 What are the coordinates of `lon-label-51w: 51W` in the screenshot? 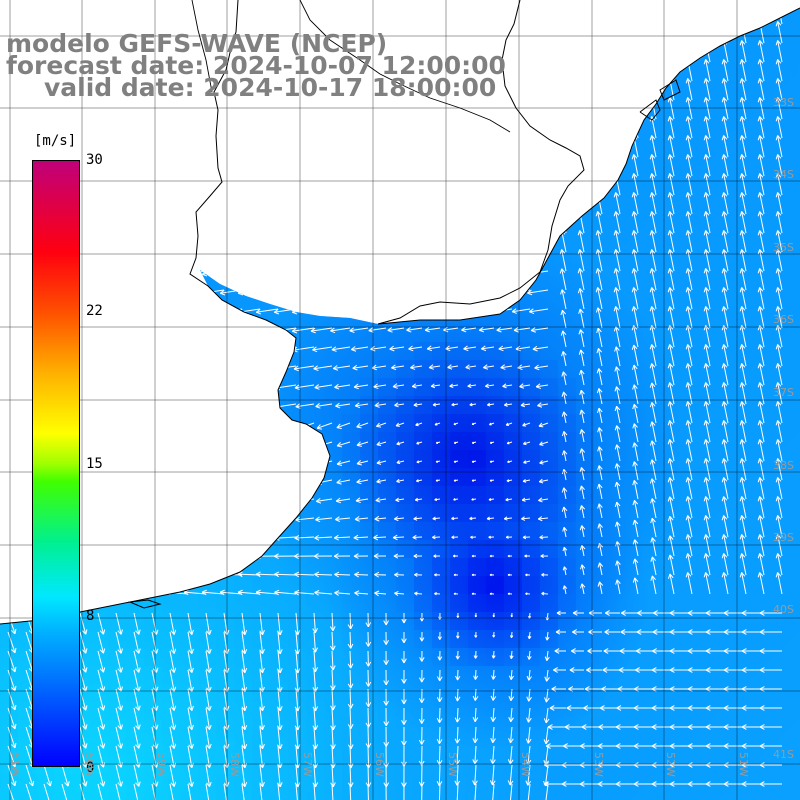 It's located at (743, 764).